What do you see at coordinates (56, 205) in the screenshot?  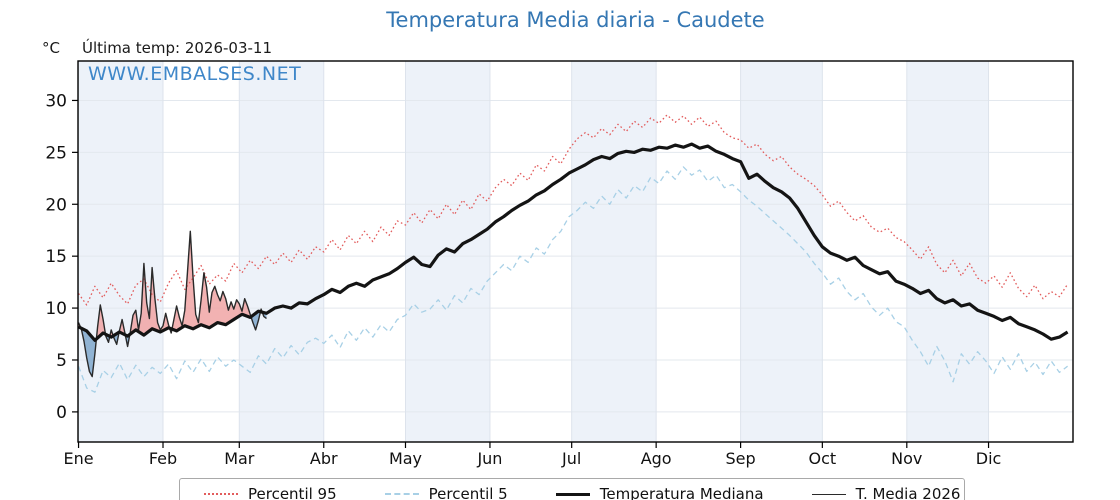 I see `y-tick-label: 20` at bounding box center [56, 205].